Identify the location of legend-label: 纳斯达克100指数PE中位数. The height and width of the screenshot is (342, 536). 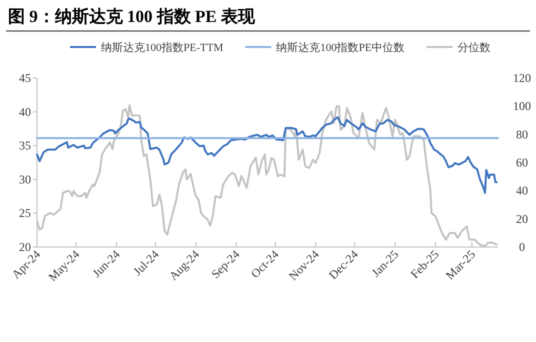
(340, 47).